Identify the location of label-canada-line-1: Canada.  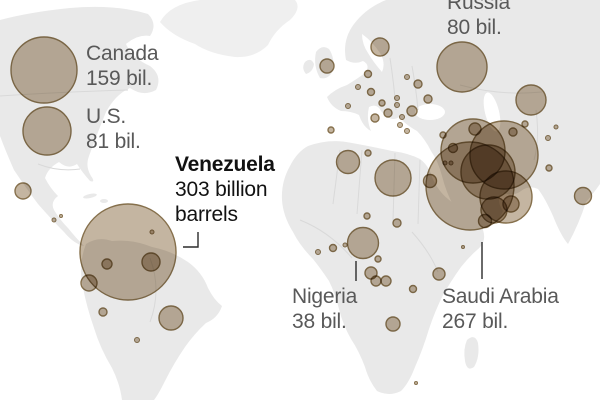
(122, 53).